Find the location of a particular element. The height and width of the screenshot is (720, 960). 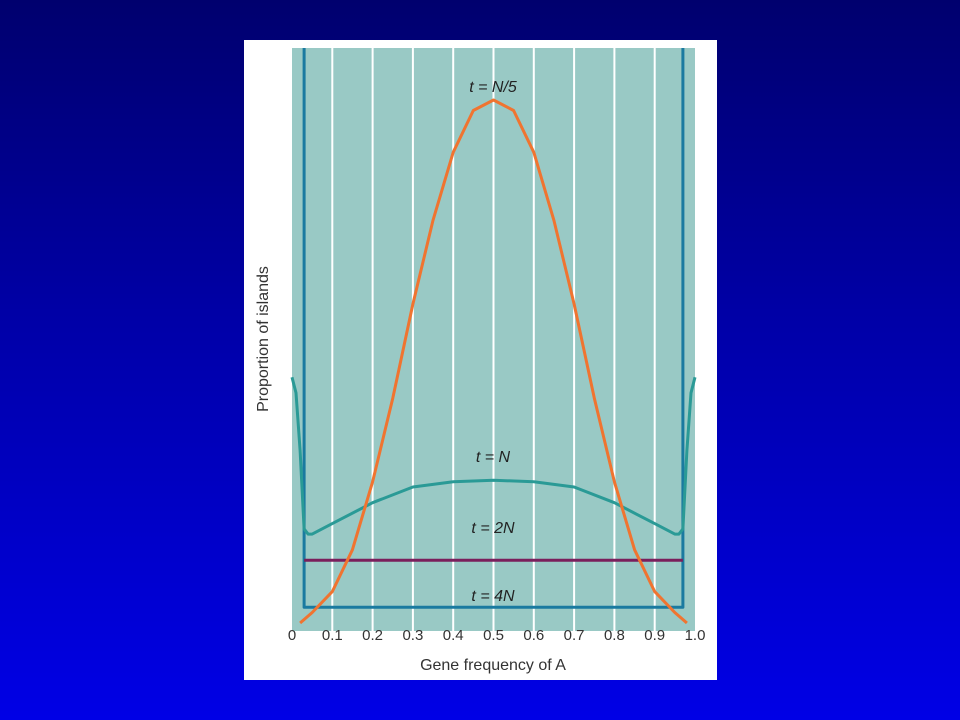

x-tick-label: 0.6 is located at coordinates (533, 635).